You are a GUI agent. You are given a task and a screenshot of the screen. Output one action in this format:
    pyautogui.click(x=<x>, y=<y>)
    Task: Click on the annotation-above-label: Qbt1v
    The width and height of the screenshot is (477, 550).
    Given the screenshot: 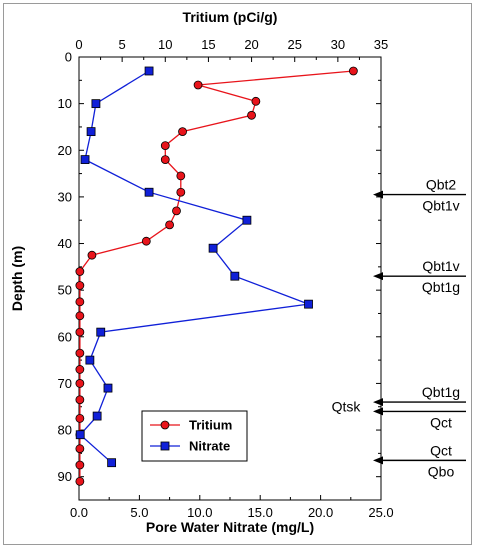 What is the action you would take?
    pyautogui.click(x=440, y=266)
    